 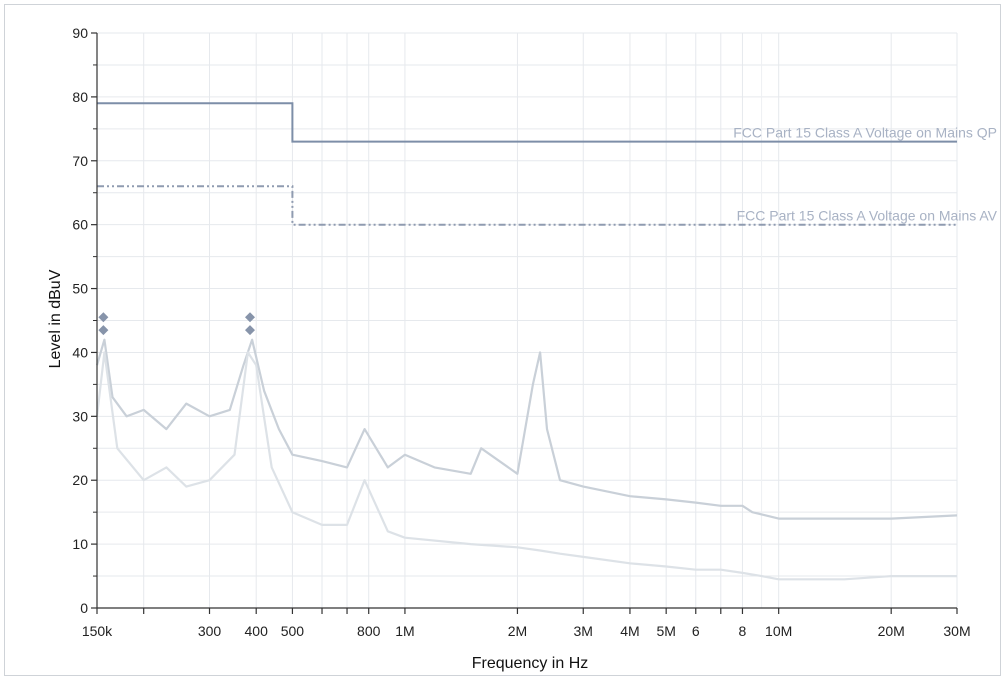 I want to click on peak-markers, so click(x=177, y=324).